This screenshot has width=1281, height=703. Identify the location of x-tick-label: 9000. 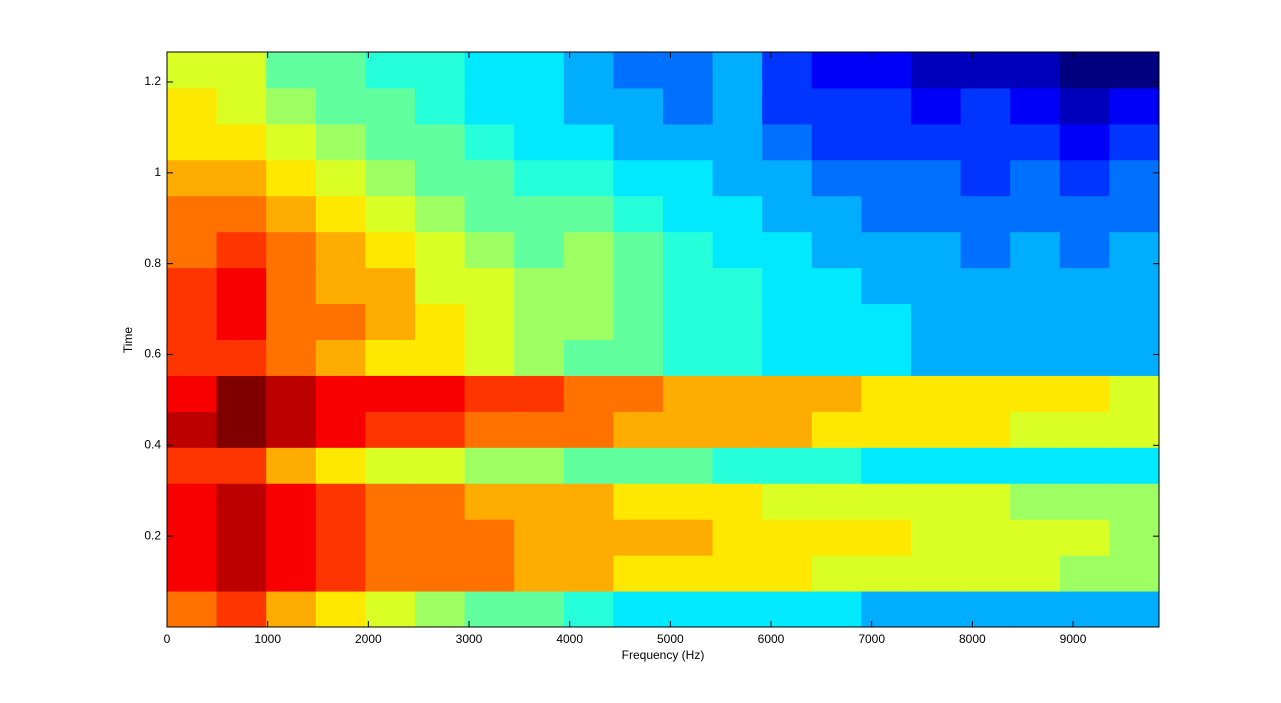
(1073, 639).